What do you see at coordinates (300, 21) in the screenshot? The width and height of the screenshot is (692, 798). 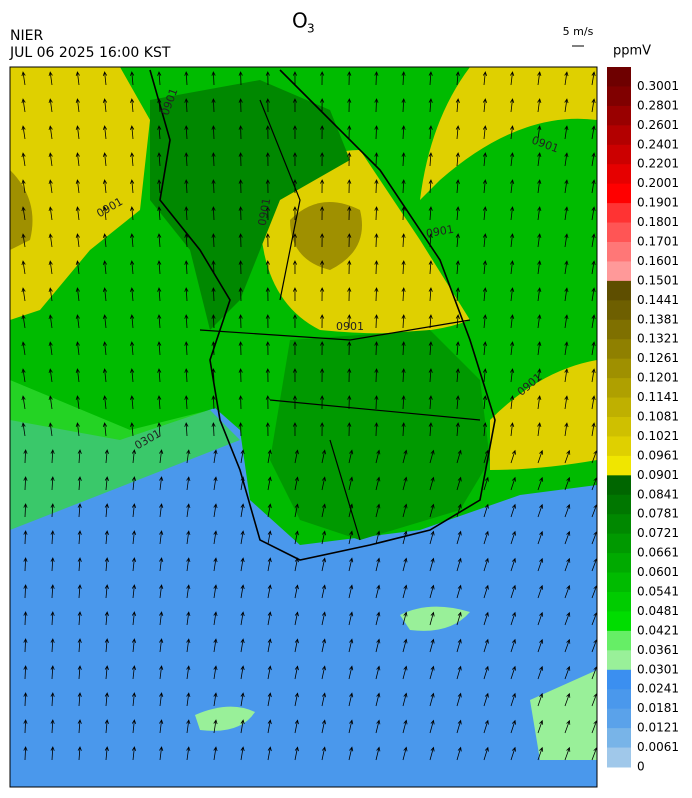 I see `title: O` at bounding box center [300, 21].